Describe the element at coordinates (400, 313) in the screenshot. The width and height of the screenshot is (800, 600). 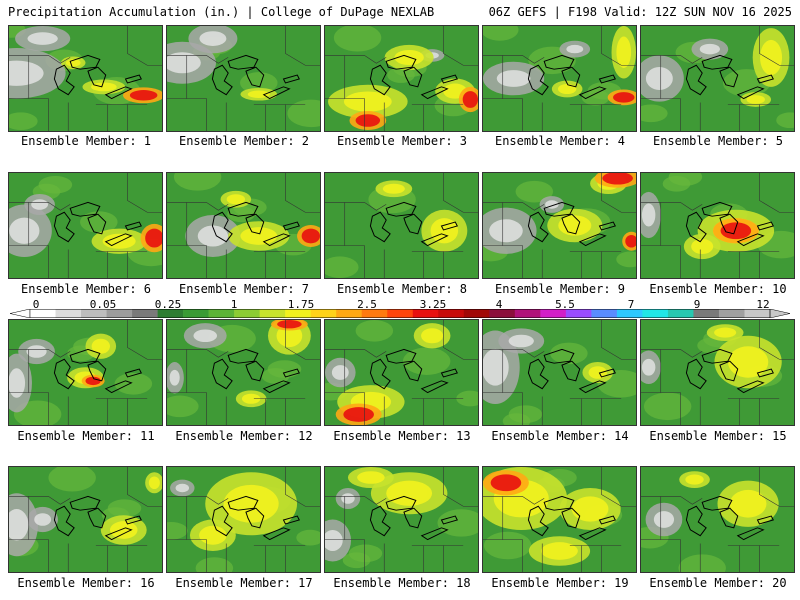
I see `precip-colorbar` at that location.